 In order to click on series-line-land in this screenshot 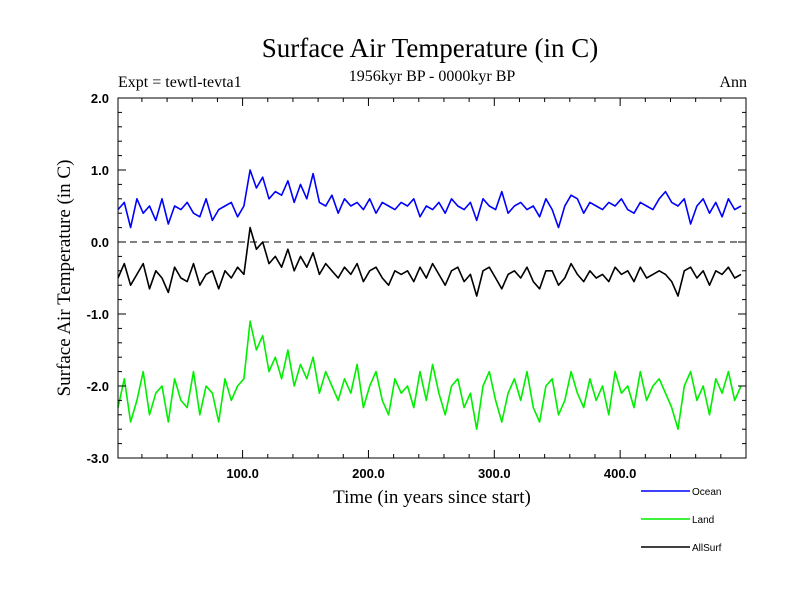, I will do `click(429, 375)`.